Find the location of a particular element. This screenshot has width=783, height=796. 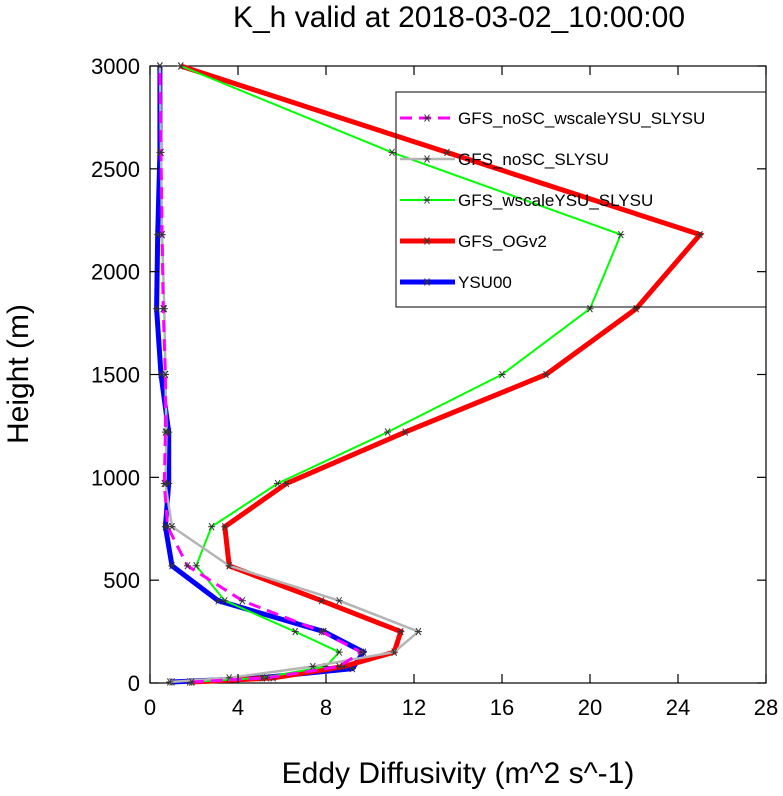

x-tick-label: 8 is located at coordinates (326, 707).